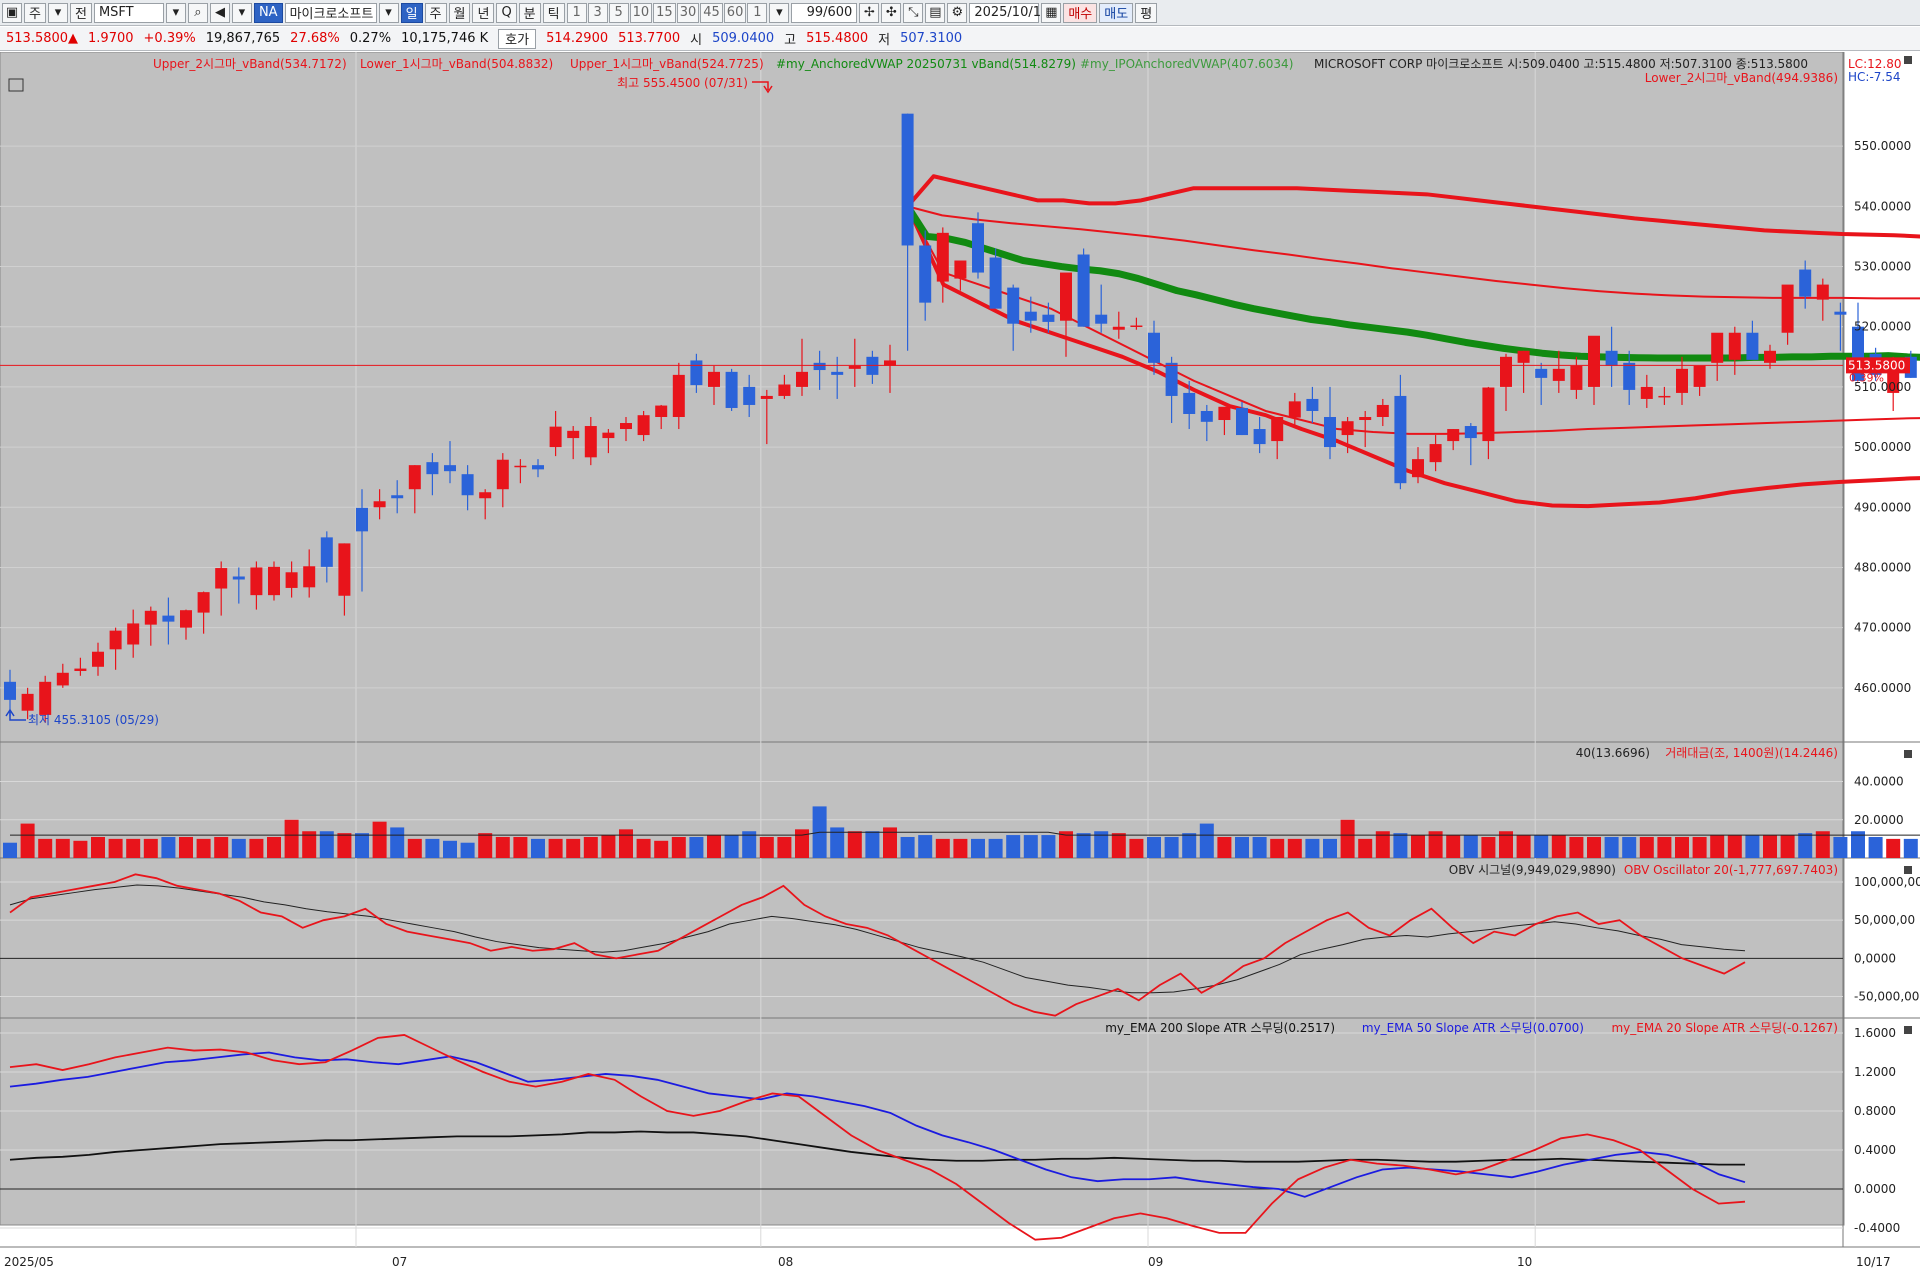 This screenshot has width=1920, height=1277. I want to click on price-tick-label: 470.0000, so click(1882, 628).